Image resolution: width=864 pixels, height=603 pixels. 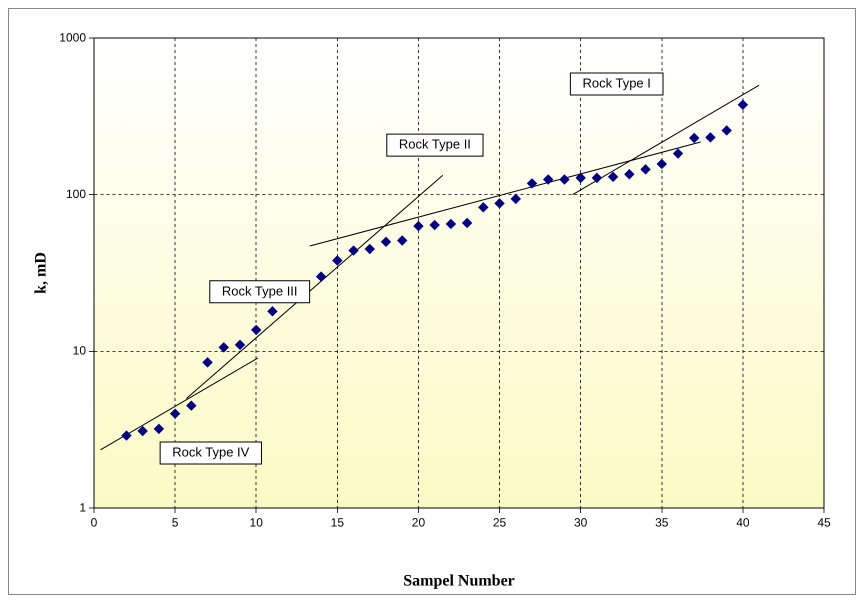 I want to click on x-tick-label: 25, so click(x=499, y=523).